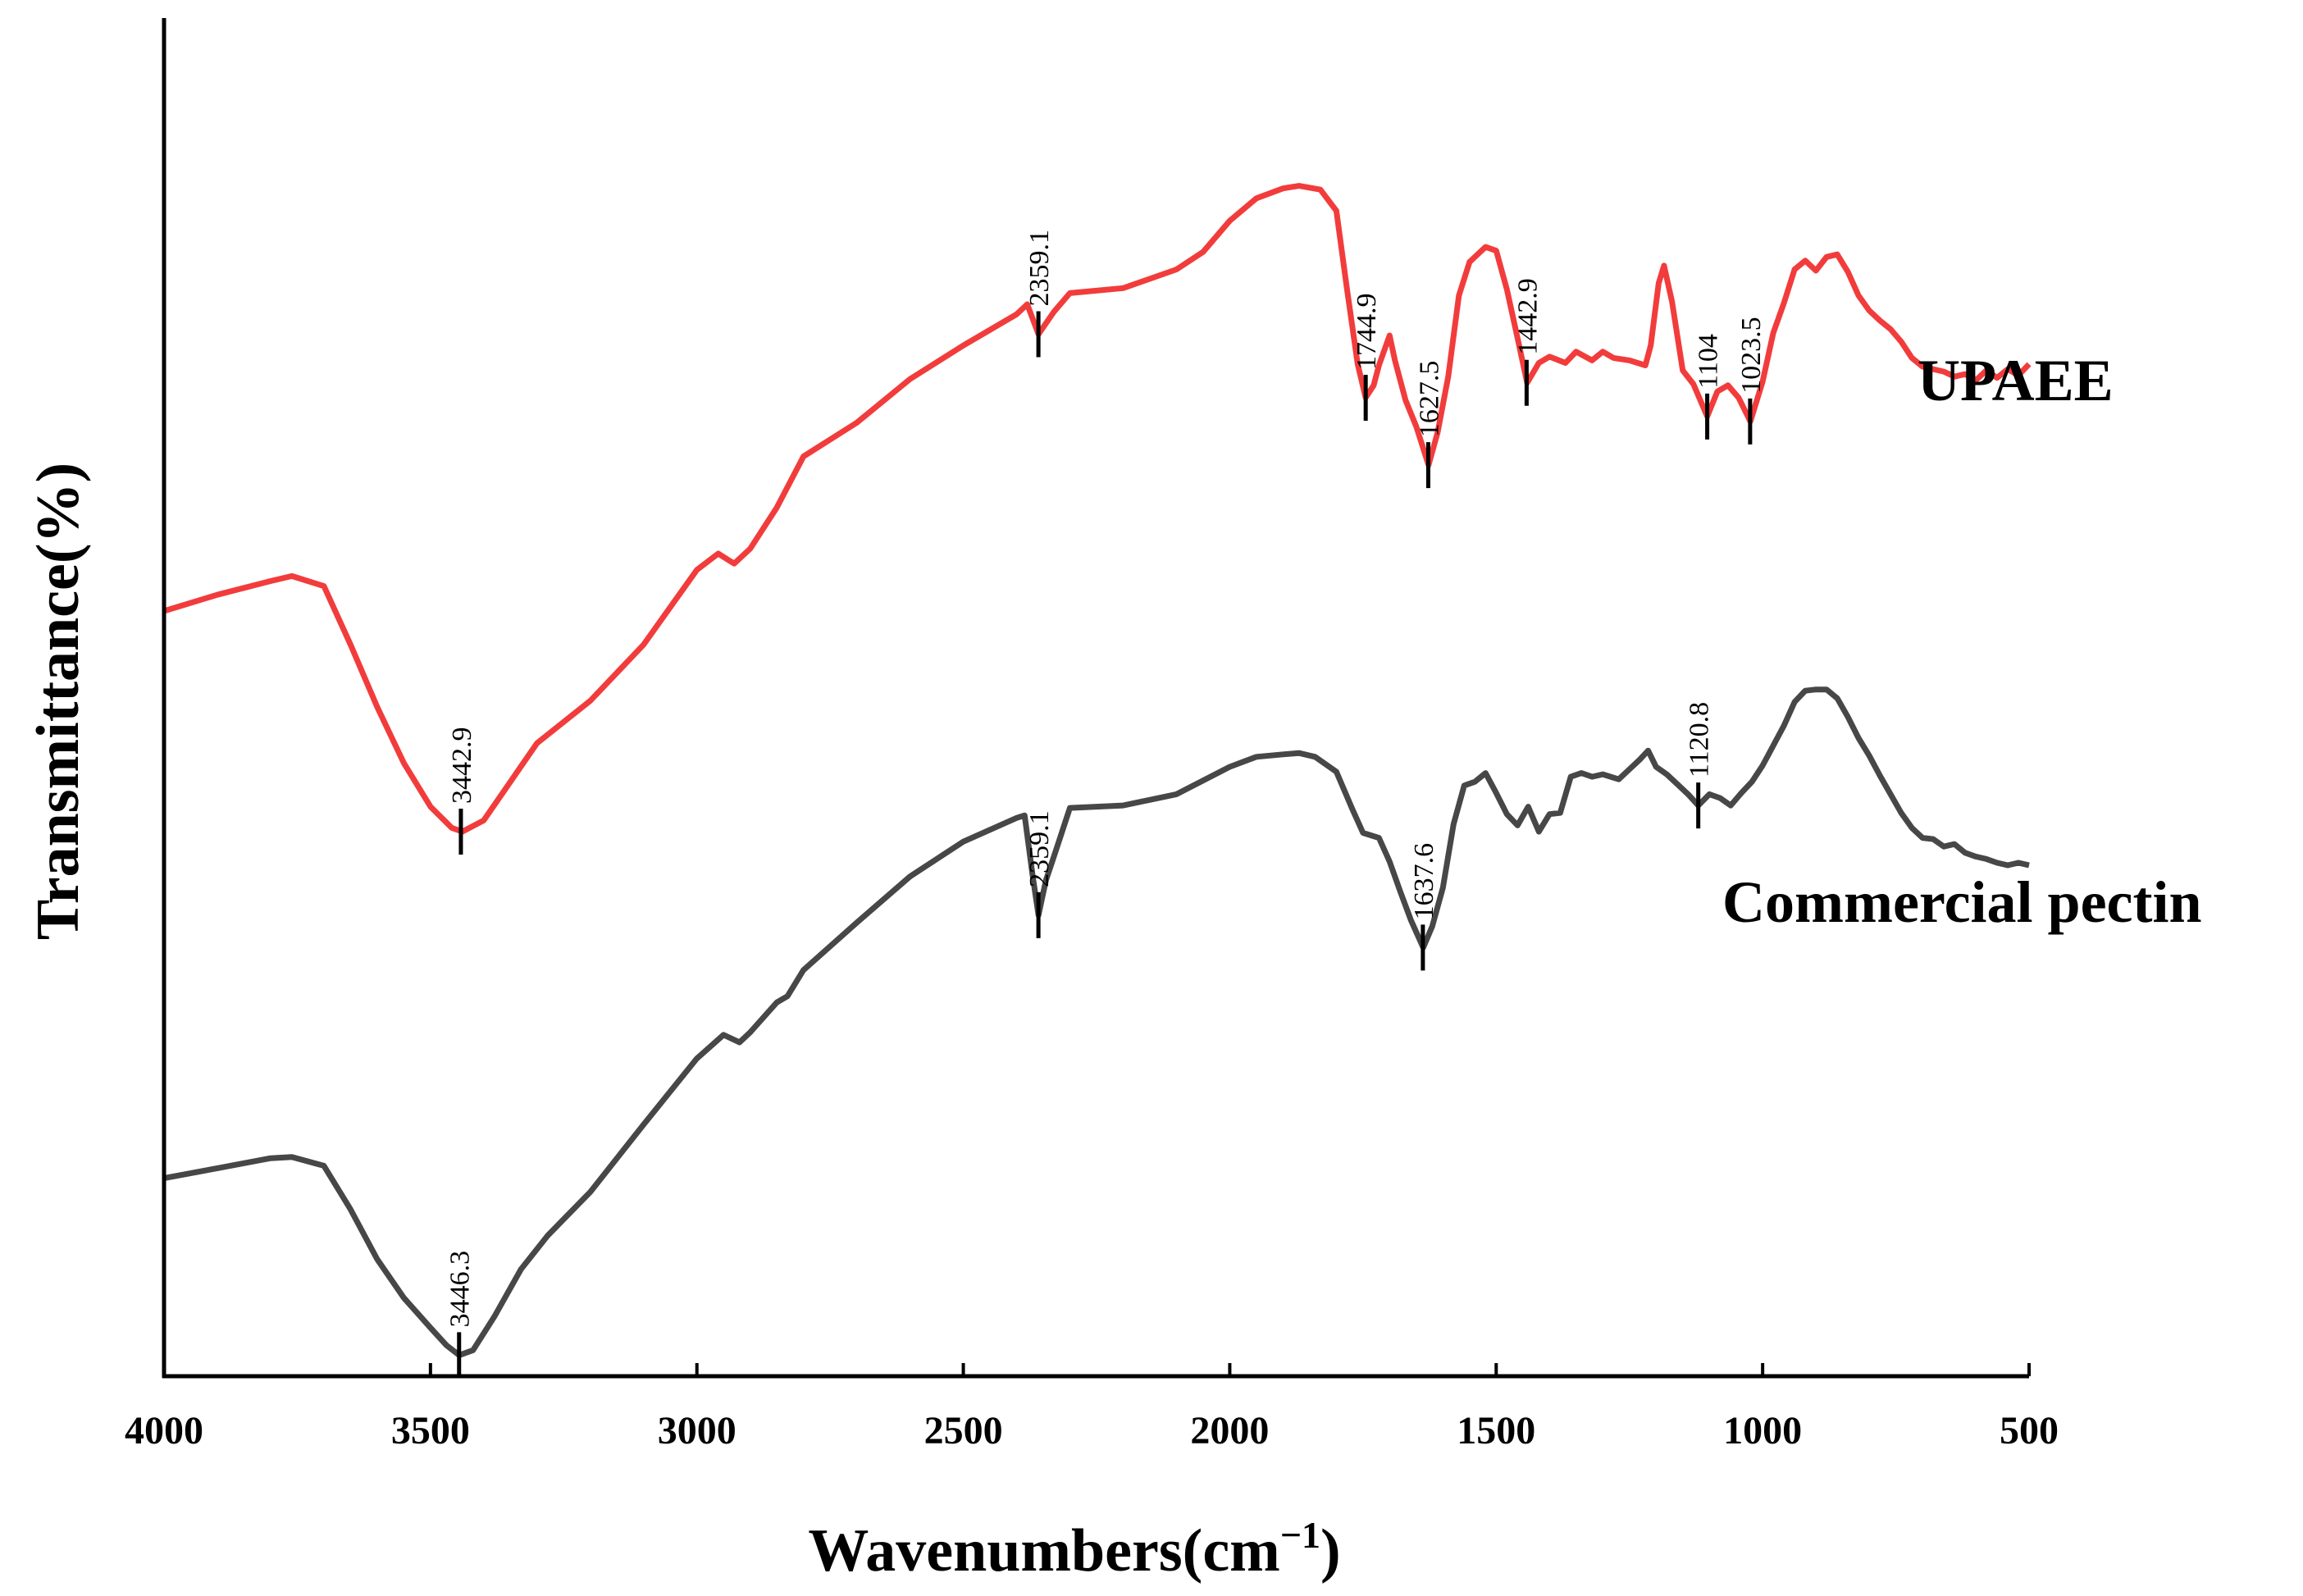 The image size is (2303, 1596). I want to click on x-tick-label-2500: 2500, so click(964, 1430).